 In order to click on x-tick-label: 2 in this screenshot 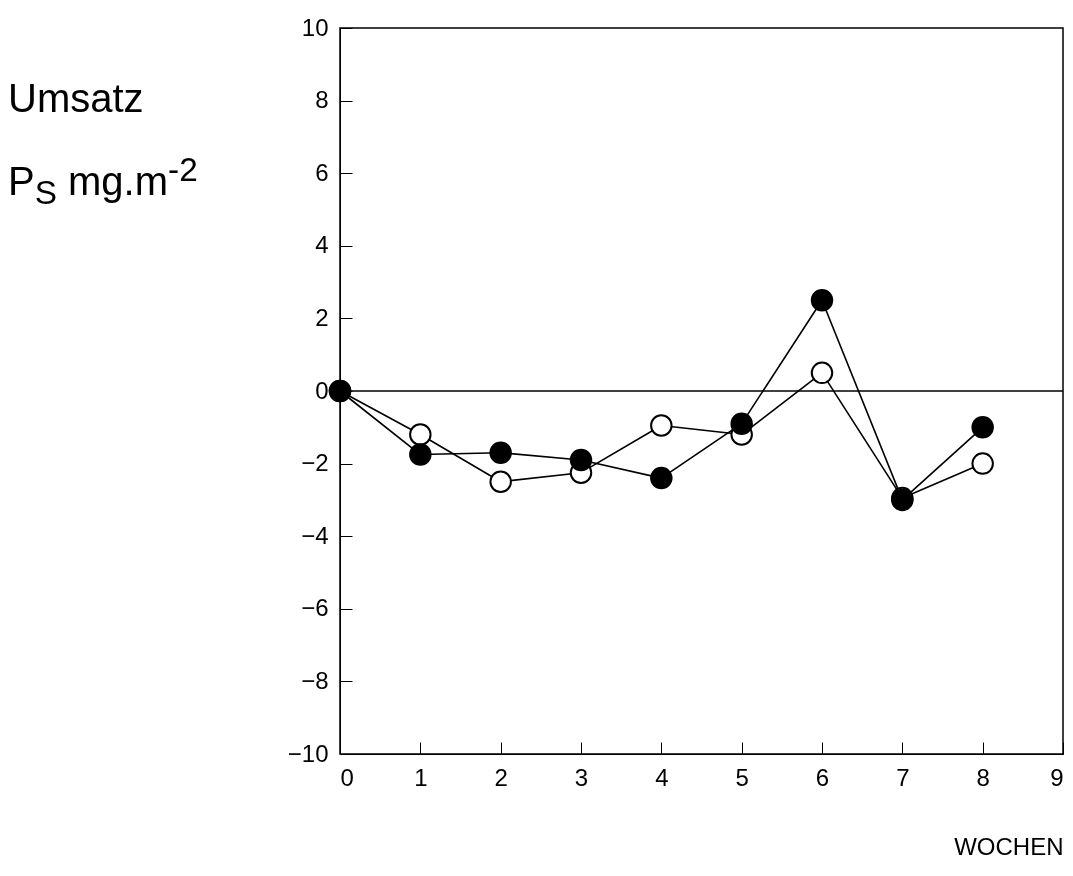, I will do `click(501, 777)`.